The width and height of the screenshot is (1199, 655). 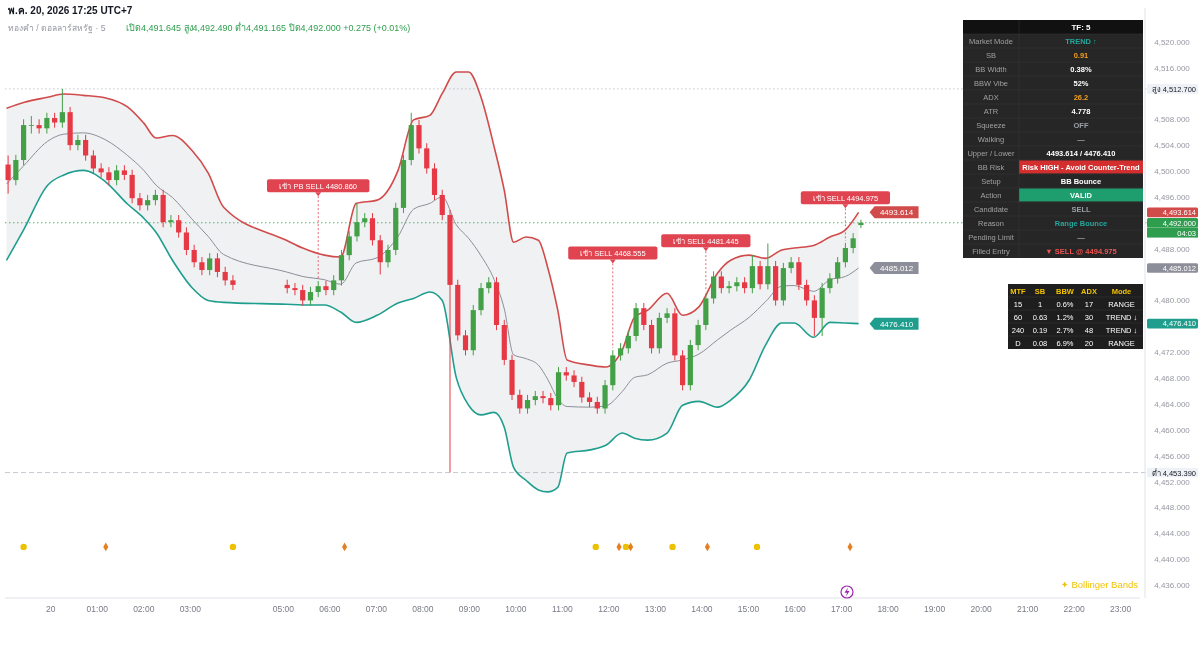 I want to click on x-tick-label: 19:00, so click(x=934, y=609).